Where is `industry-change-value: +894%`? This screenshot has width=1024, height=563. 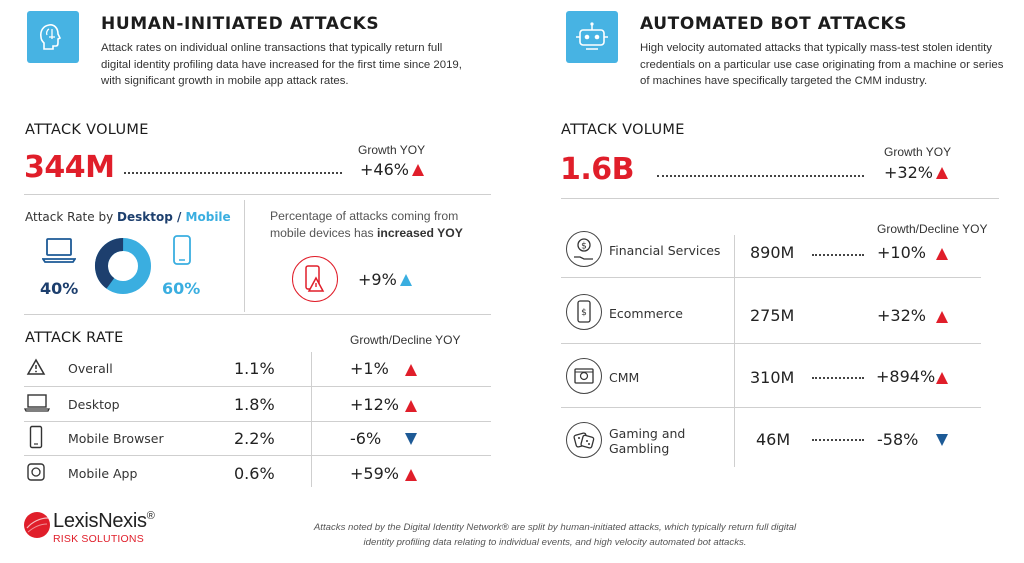 industry-change-value: +894% is located at coordinates (906, 376).